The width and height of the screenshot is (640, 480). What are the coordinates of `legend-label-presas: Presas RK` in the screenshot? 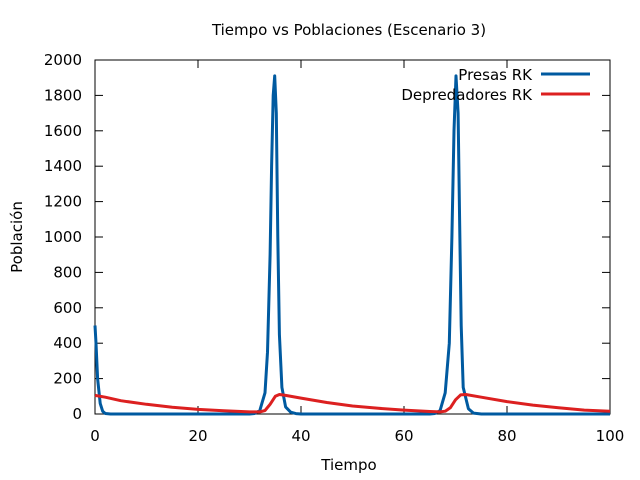 It's located at (495, 75).